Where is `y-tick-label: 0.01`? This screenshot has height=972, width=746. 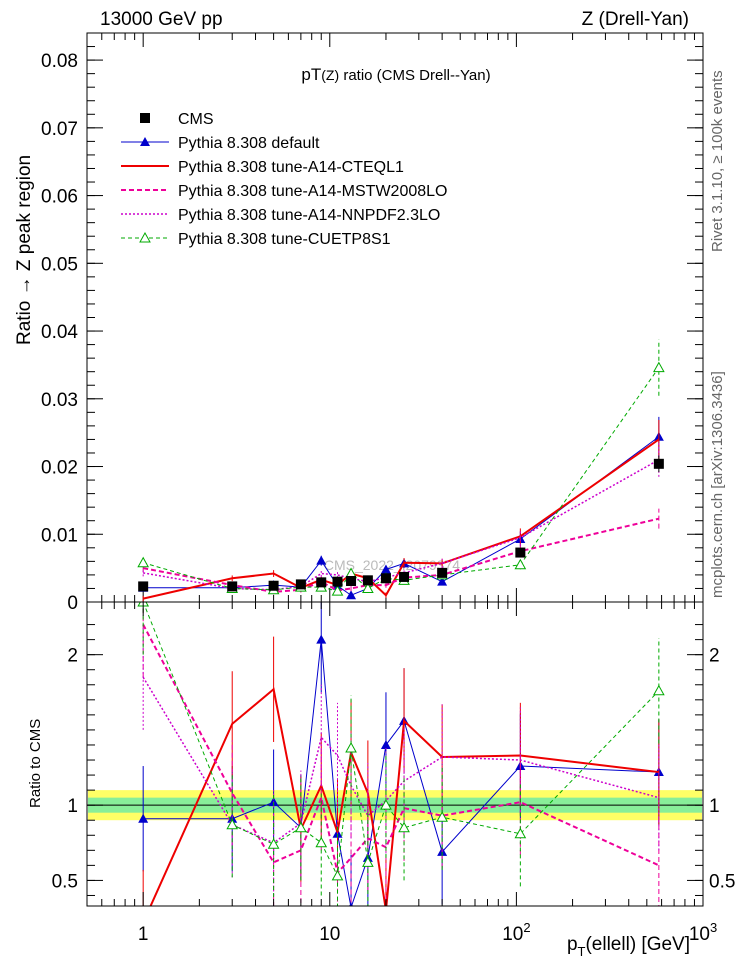 y-tick-label: 0.01 is located at coordinates (59, 535).